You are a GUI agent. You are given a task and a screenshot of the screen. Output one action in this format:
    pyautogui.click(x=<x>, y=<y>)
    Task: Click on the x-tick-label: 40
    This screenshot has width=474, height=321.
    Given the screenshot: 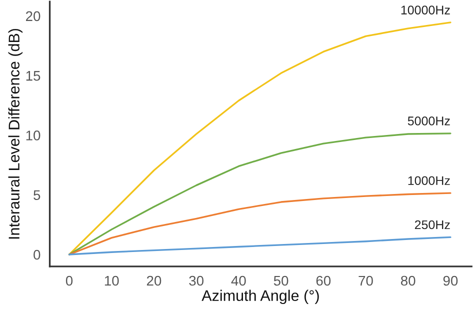 What is the action you would take?
    pyautogui.click(x=238, y=281)
    